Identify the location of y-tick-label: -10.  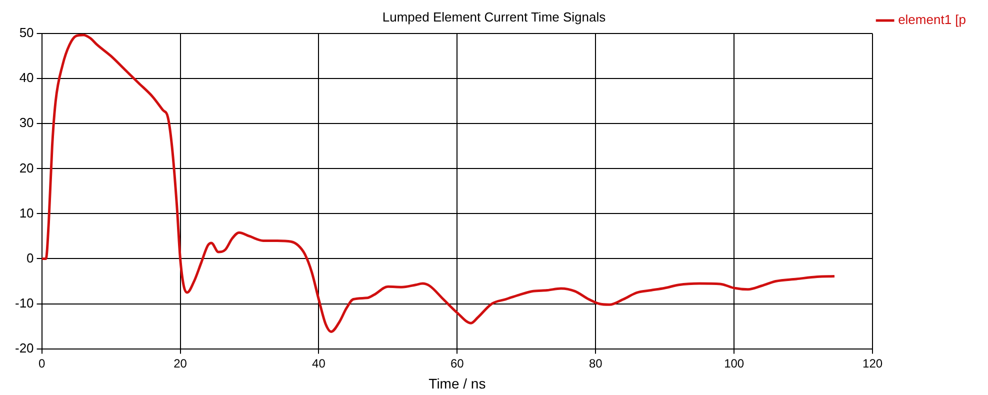
(24, 302).